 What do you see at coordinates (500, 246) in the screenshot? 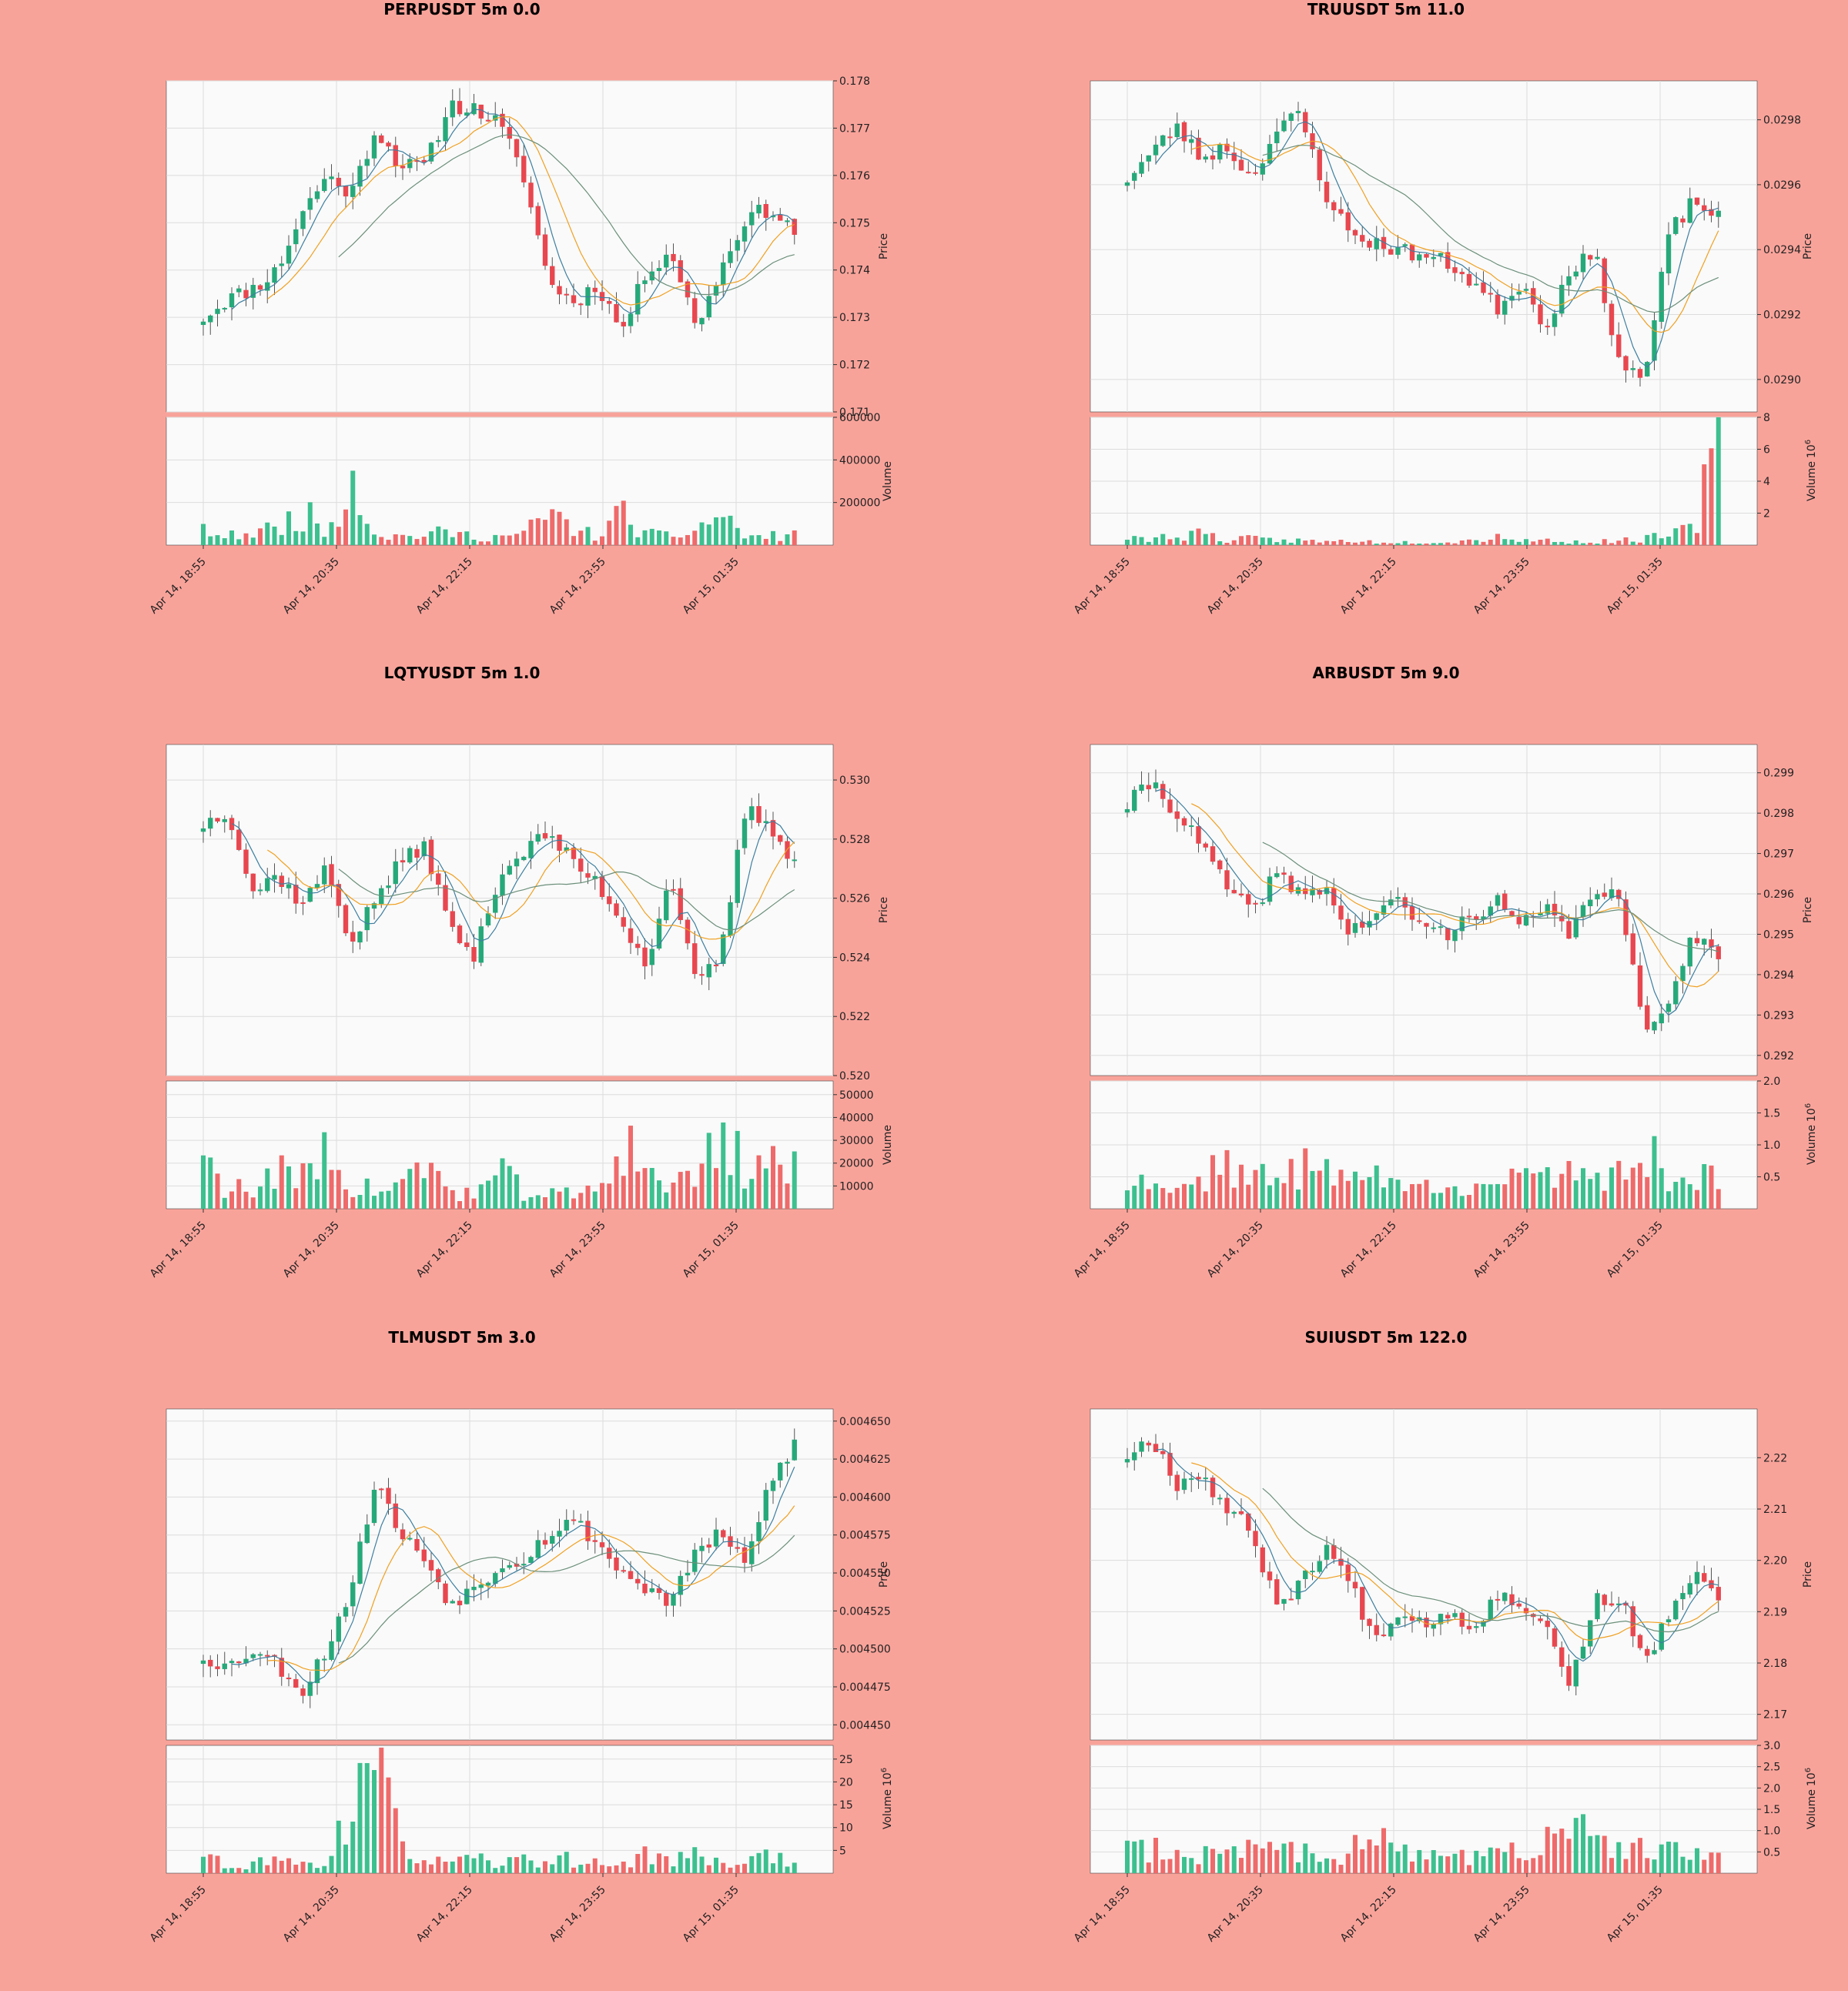
I see `price-plot-area` at bounding box center [500, 246].